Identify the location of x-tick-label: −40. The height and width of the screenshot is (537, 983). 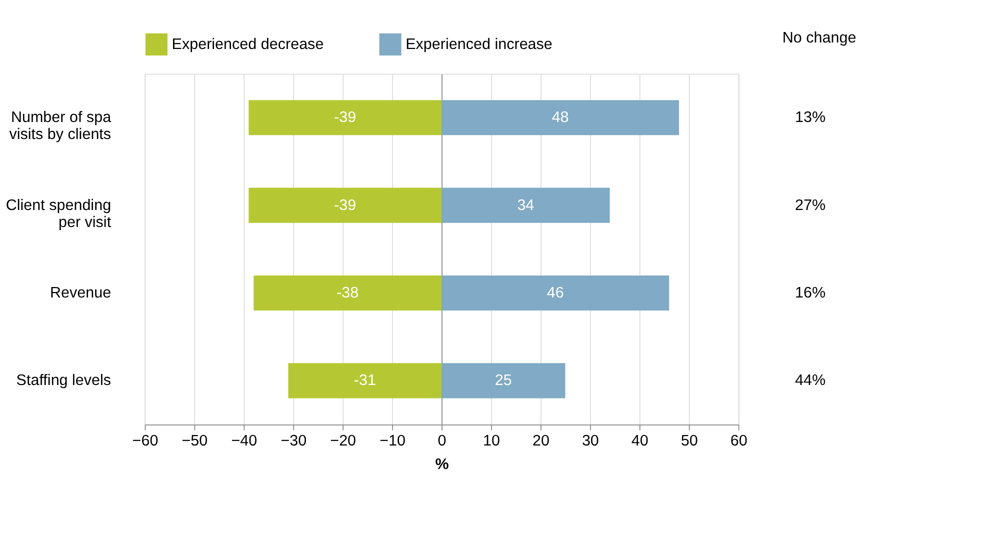
(244, 441).